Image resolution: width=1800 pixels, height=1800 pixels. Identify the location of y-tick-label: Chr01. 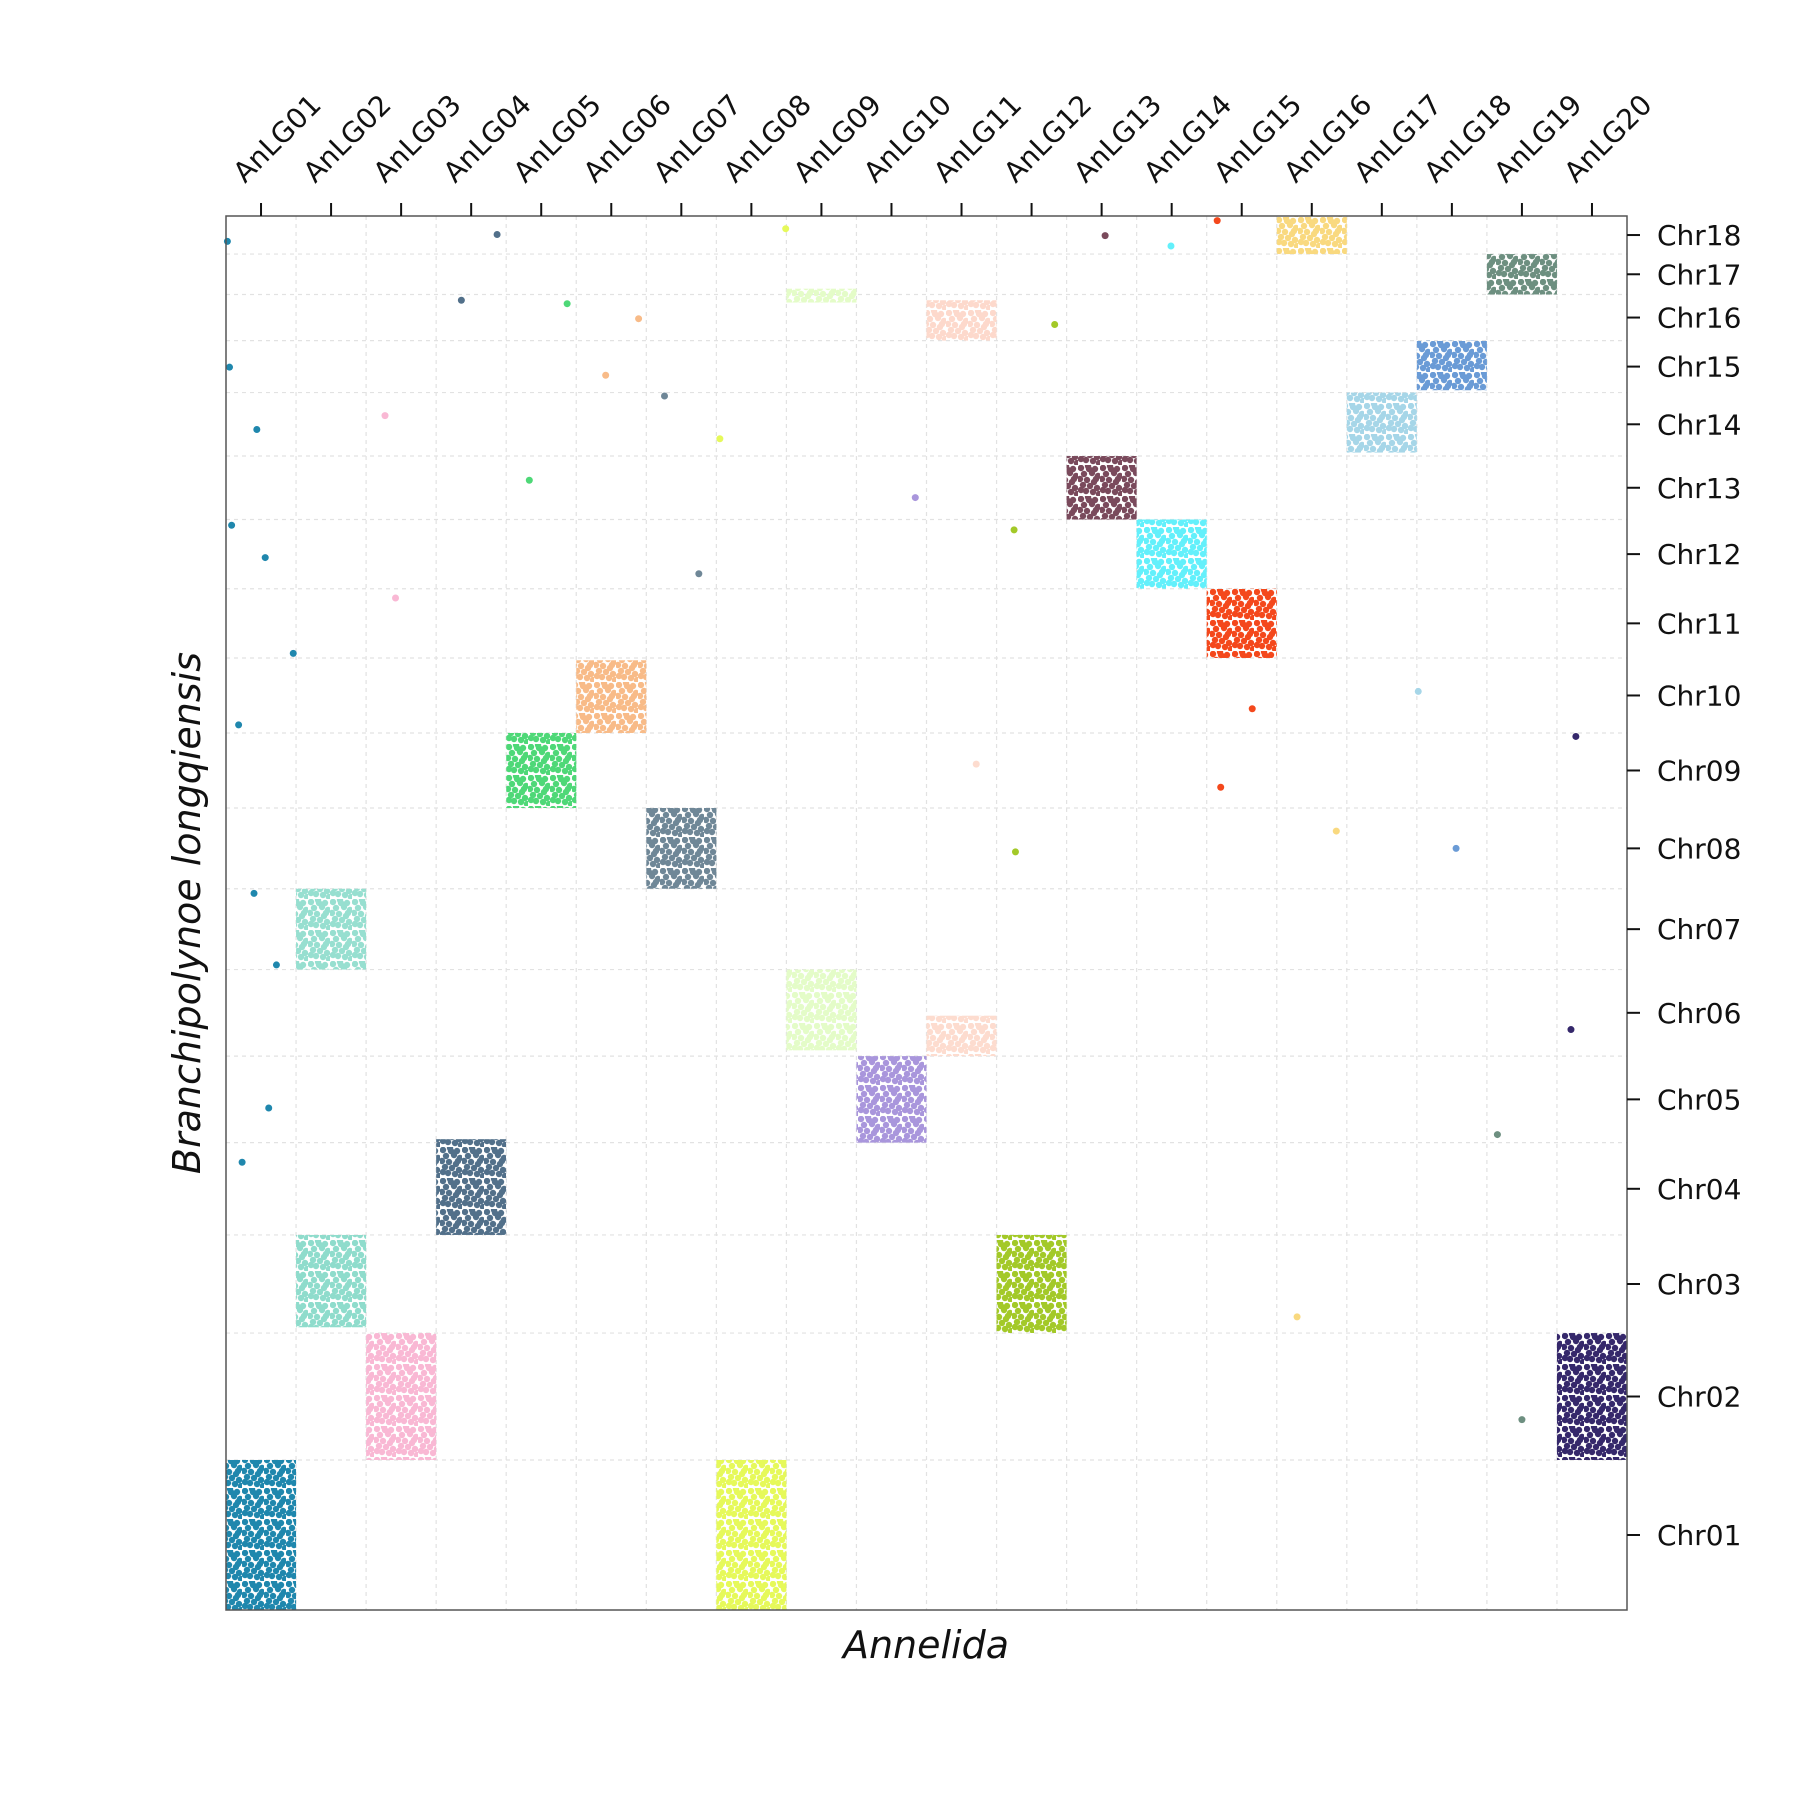
(1699, 1535).